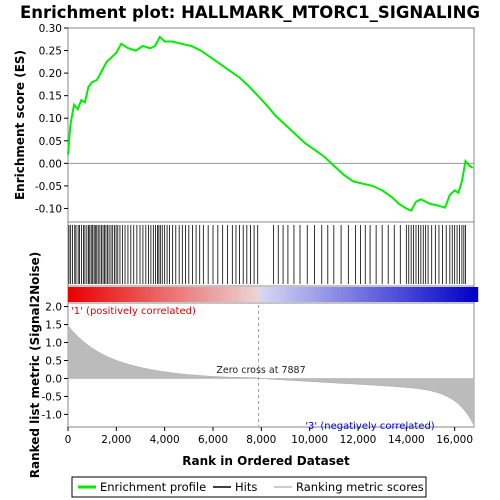  I want to click on es-tick-label: -0.10, so click(48, 209).